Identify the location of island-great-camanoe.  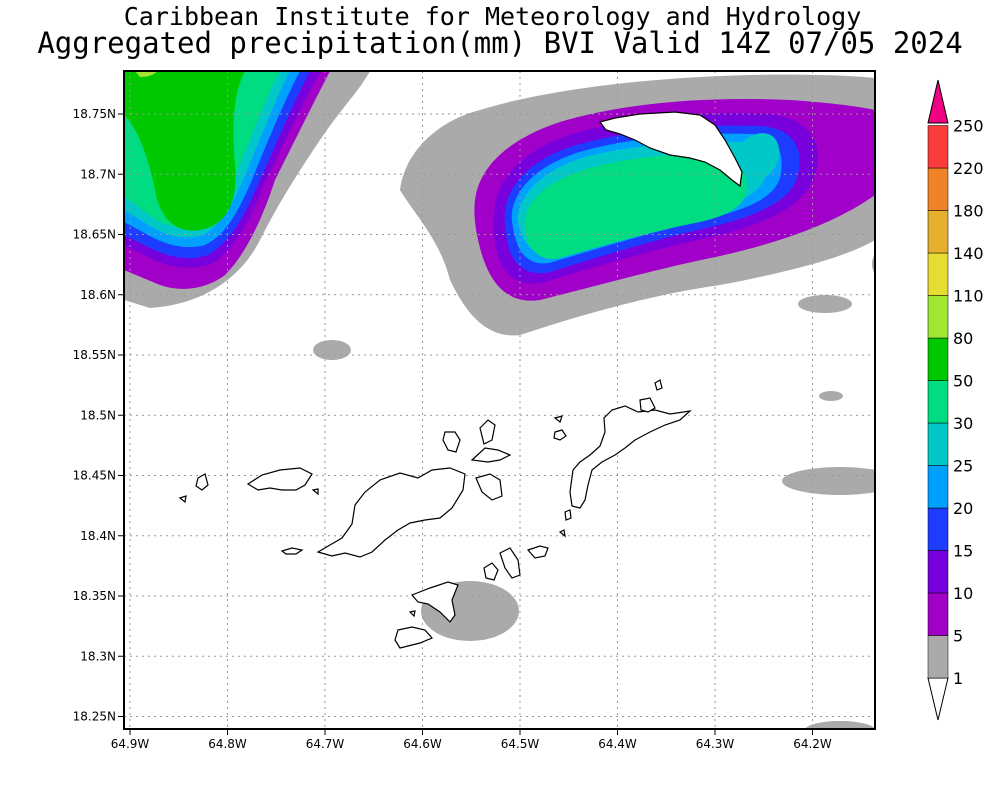
(487, 432).